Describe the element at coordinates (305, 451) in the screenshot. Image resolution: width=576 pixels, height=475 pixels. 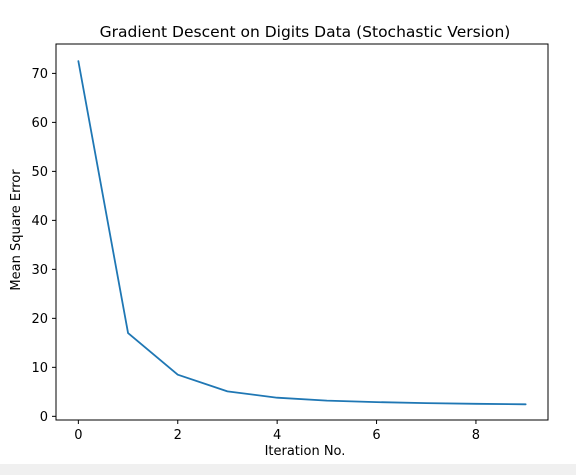
I see `x-axis-label: Iteration No.` at that location.